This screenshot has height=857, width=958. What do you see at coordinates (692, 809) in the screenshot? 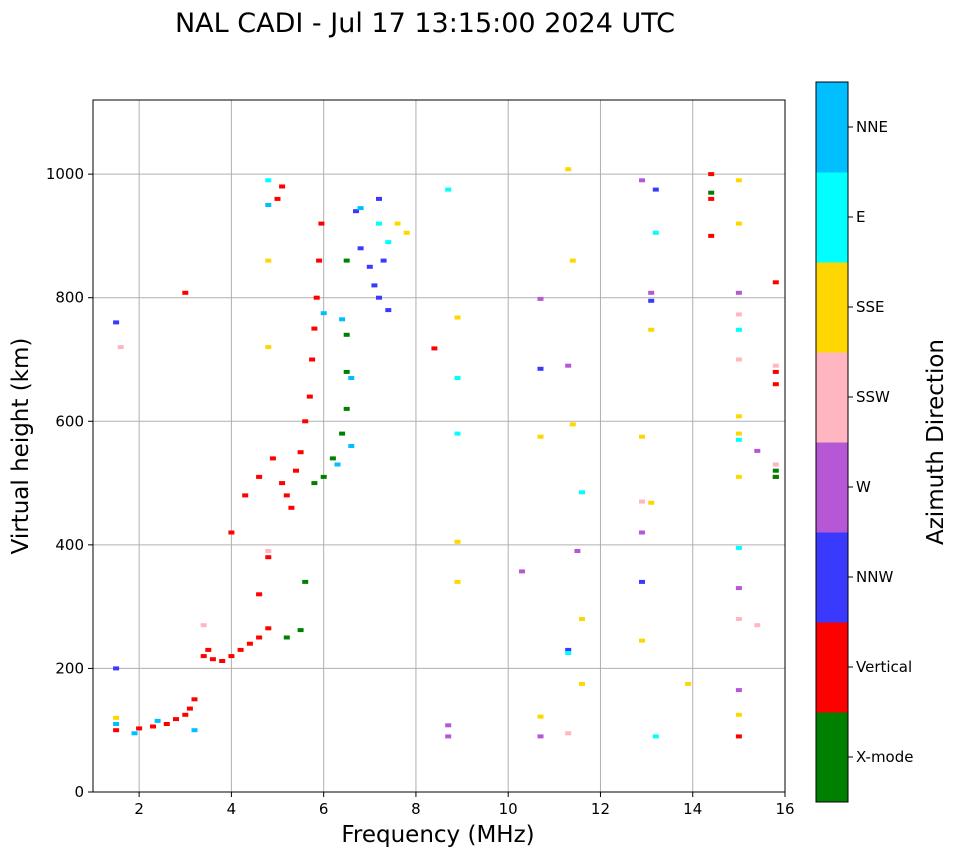
I see `x-tick-label: 14` at bounding box center [692, 809].